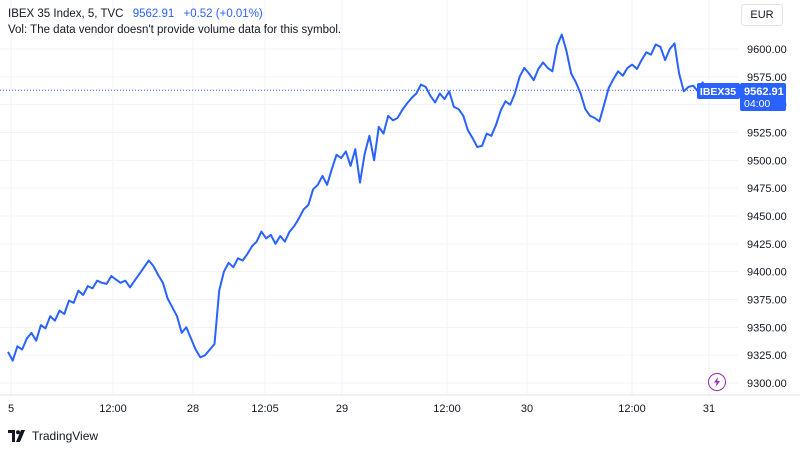 The image size is (800, 452). I want to click on y-tick-label: 9500.00, so click(767, 161).